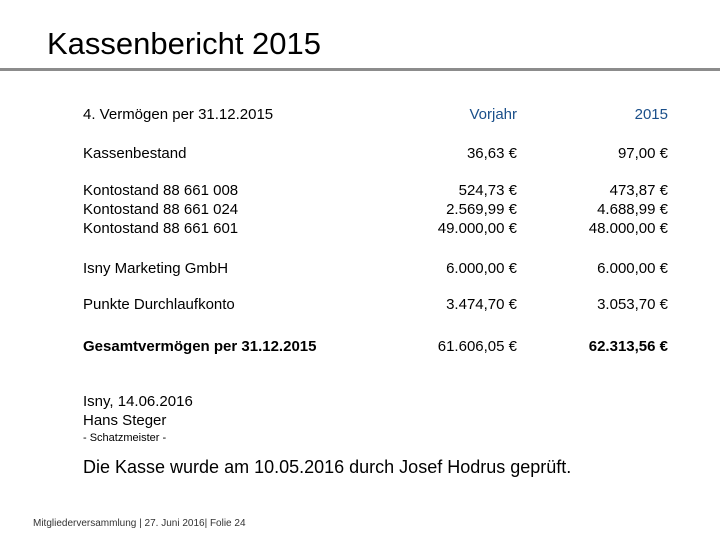  What do you see at coordinates (125, 438) in the screenshot?
I see `signer-role: - Schatzmeister -` at bounding box center [125, 438].